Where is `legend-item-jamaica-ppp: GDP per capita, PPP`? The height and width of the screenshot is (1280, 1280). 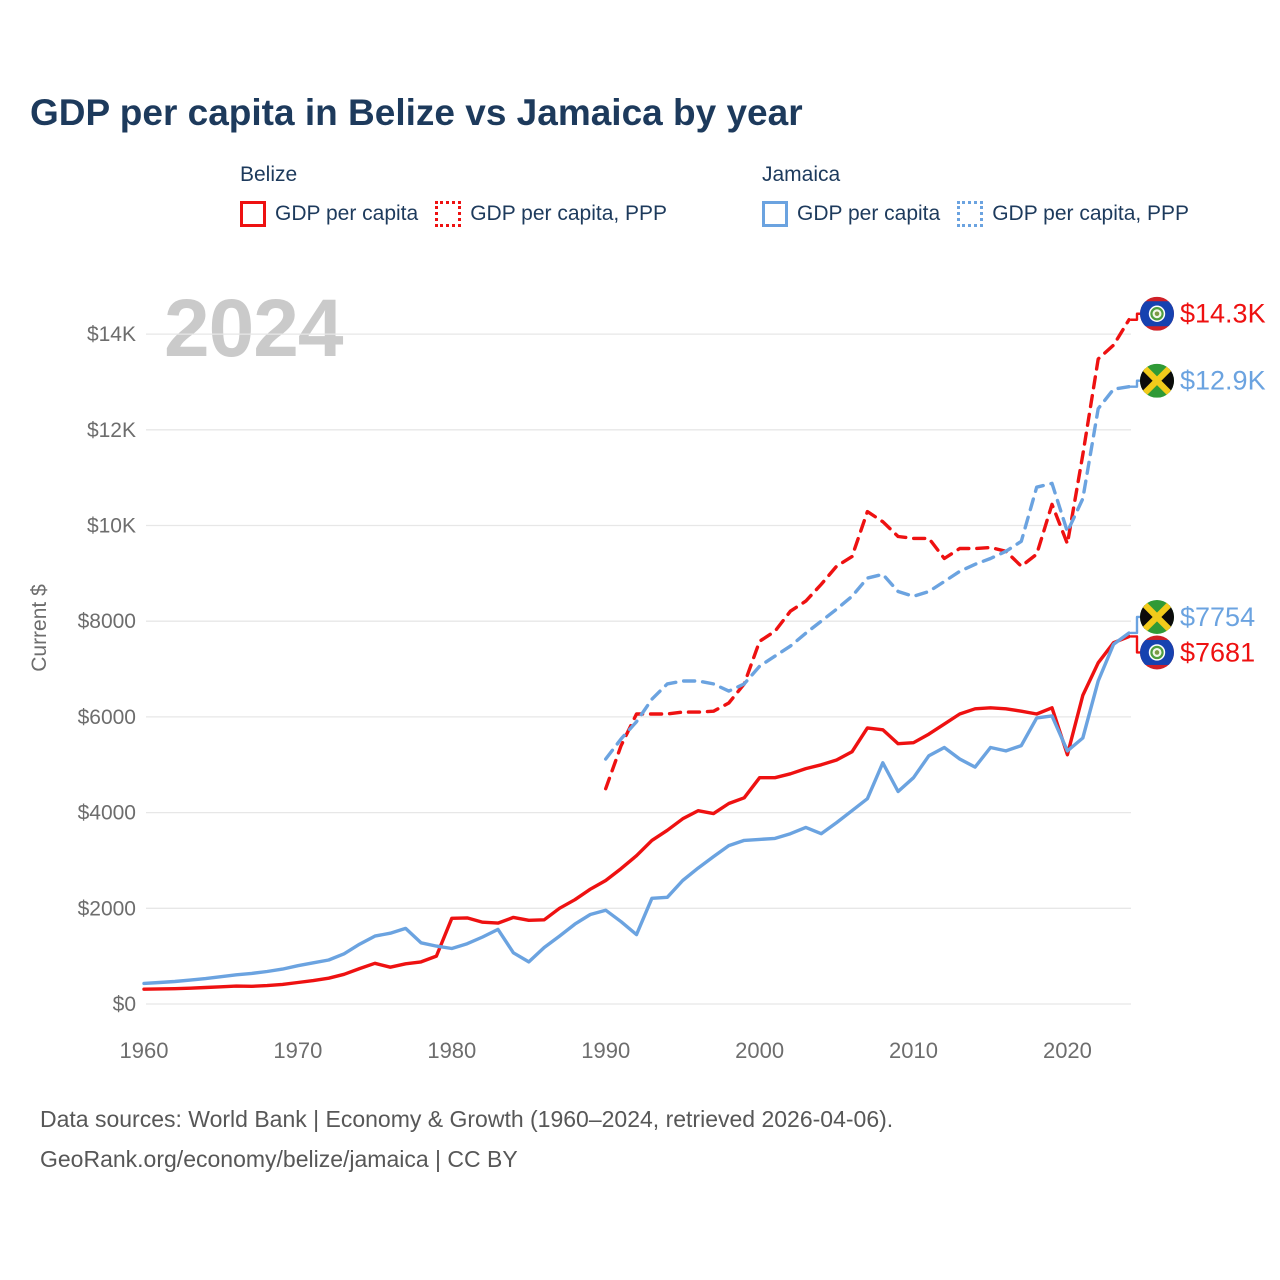 legend-item-jamaica-ppp: GDP per capita, PPP is located at coordinates (1073, 214).